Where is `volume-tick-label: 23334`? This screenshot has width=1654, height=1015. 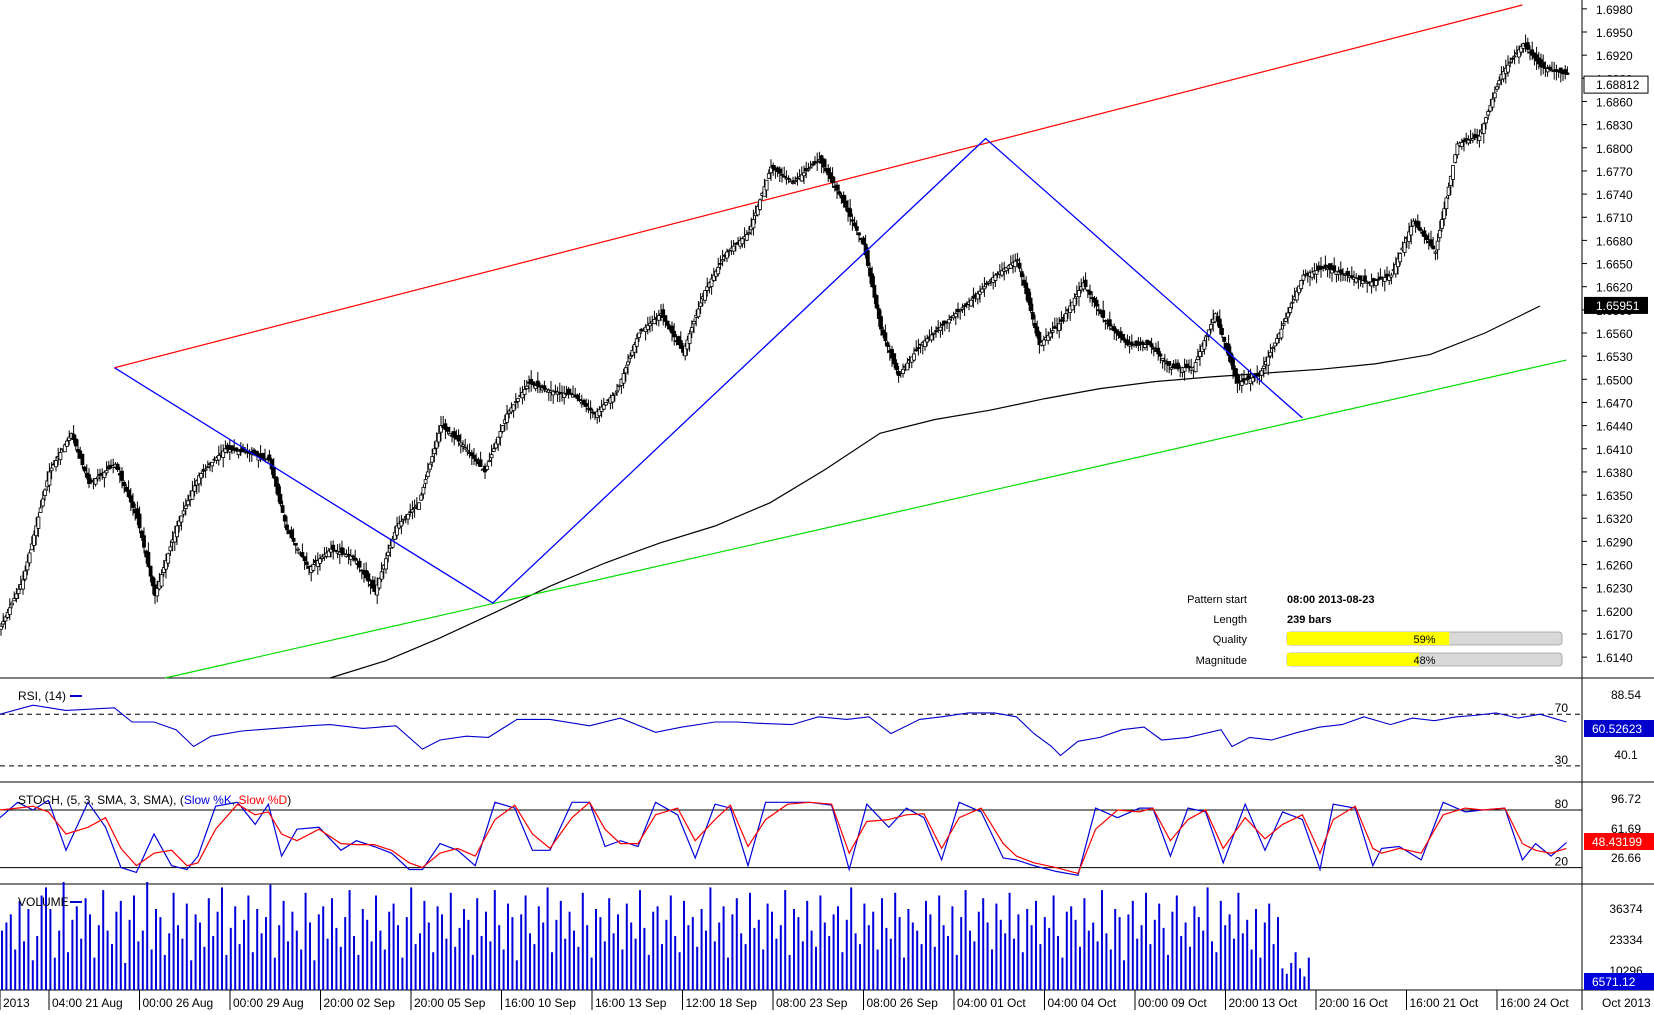 volume-tick-label: 23334 is located at coordinates (1626, 940).